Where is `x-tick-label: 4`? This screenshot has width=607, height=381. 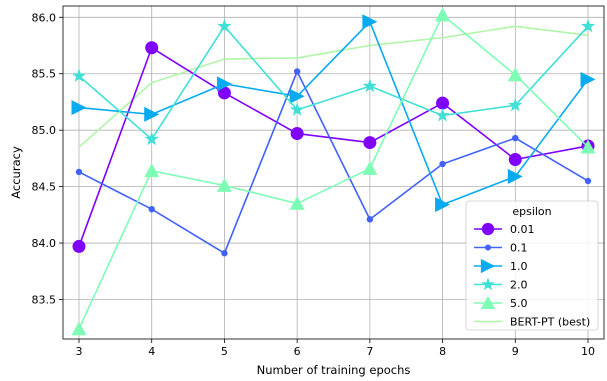 x-tick-label: 4 is located at coordinates (151, 351).